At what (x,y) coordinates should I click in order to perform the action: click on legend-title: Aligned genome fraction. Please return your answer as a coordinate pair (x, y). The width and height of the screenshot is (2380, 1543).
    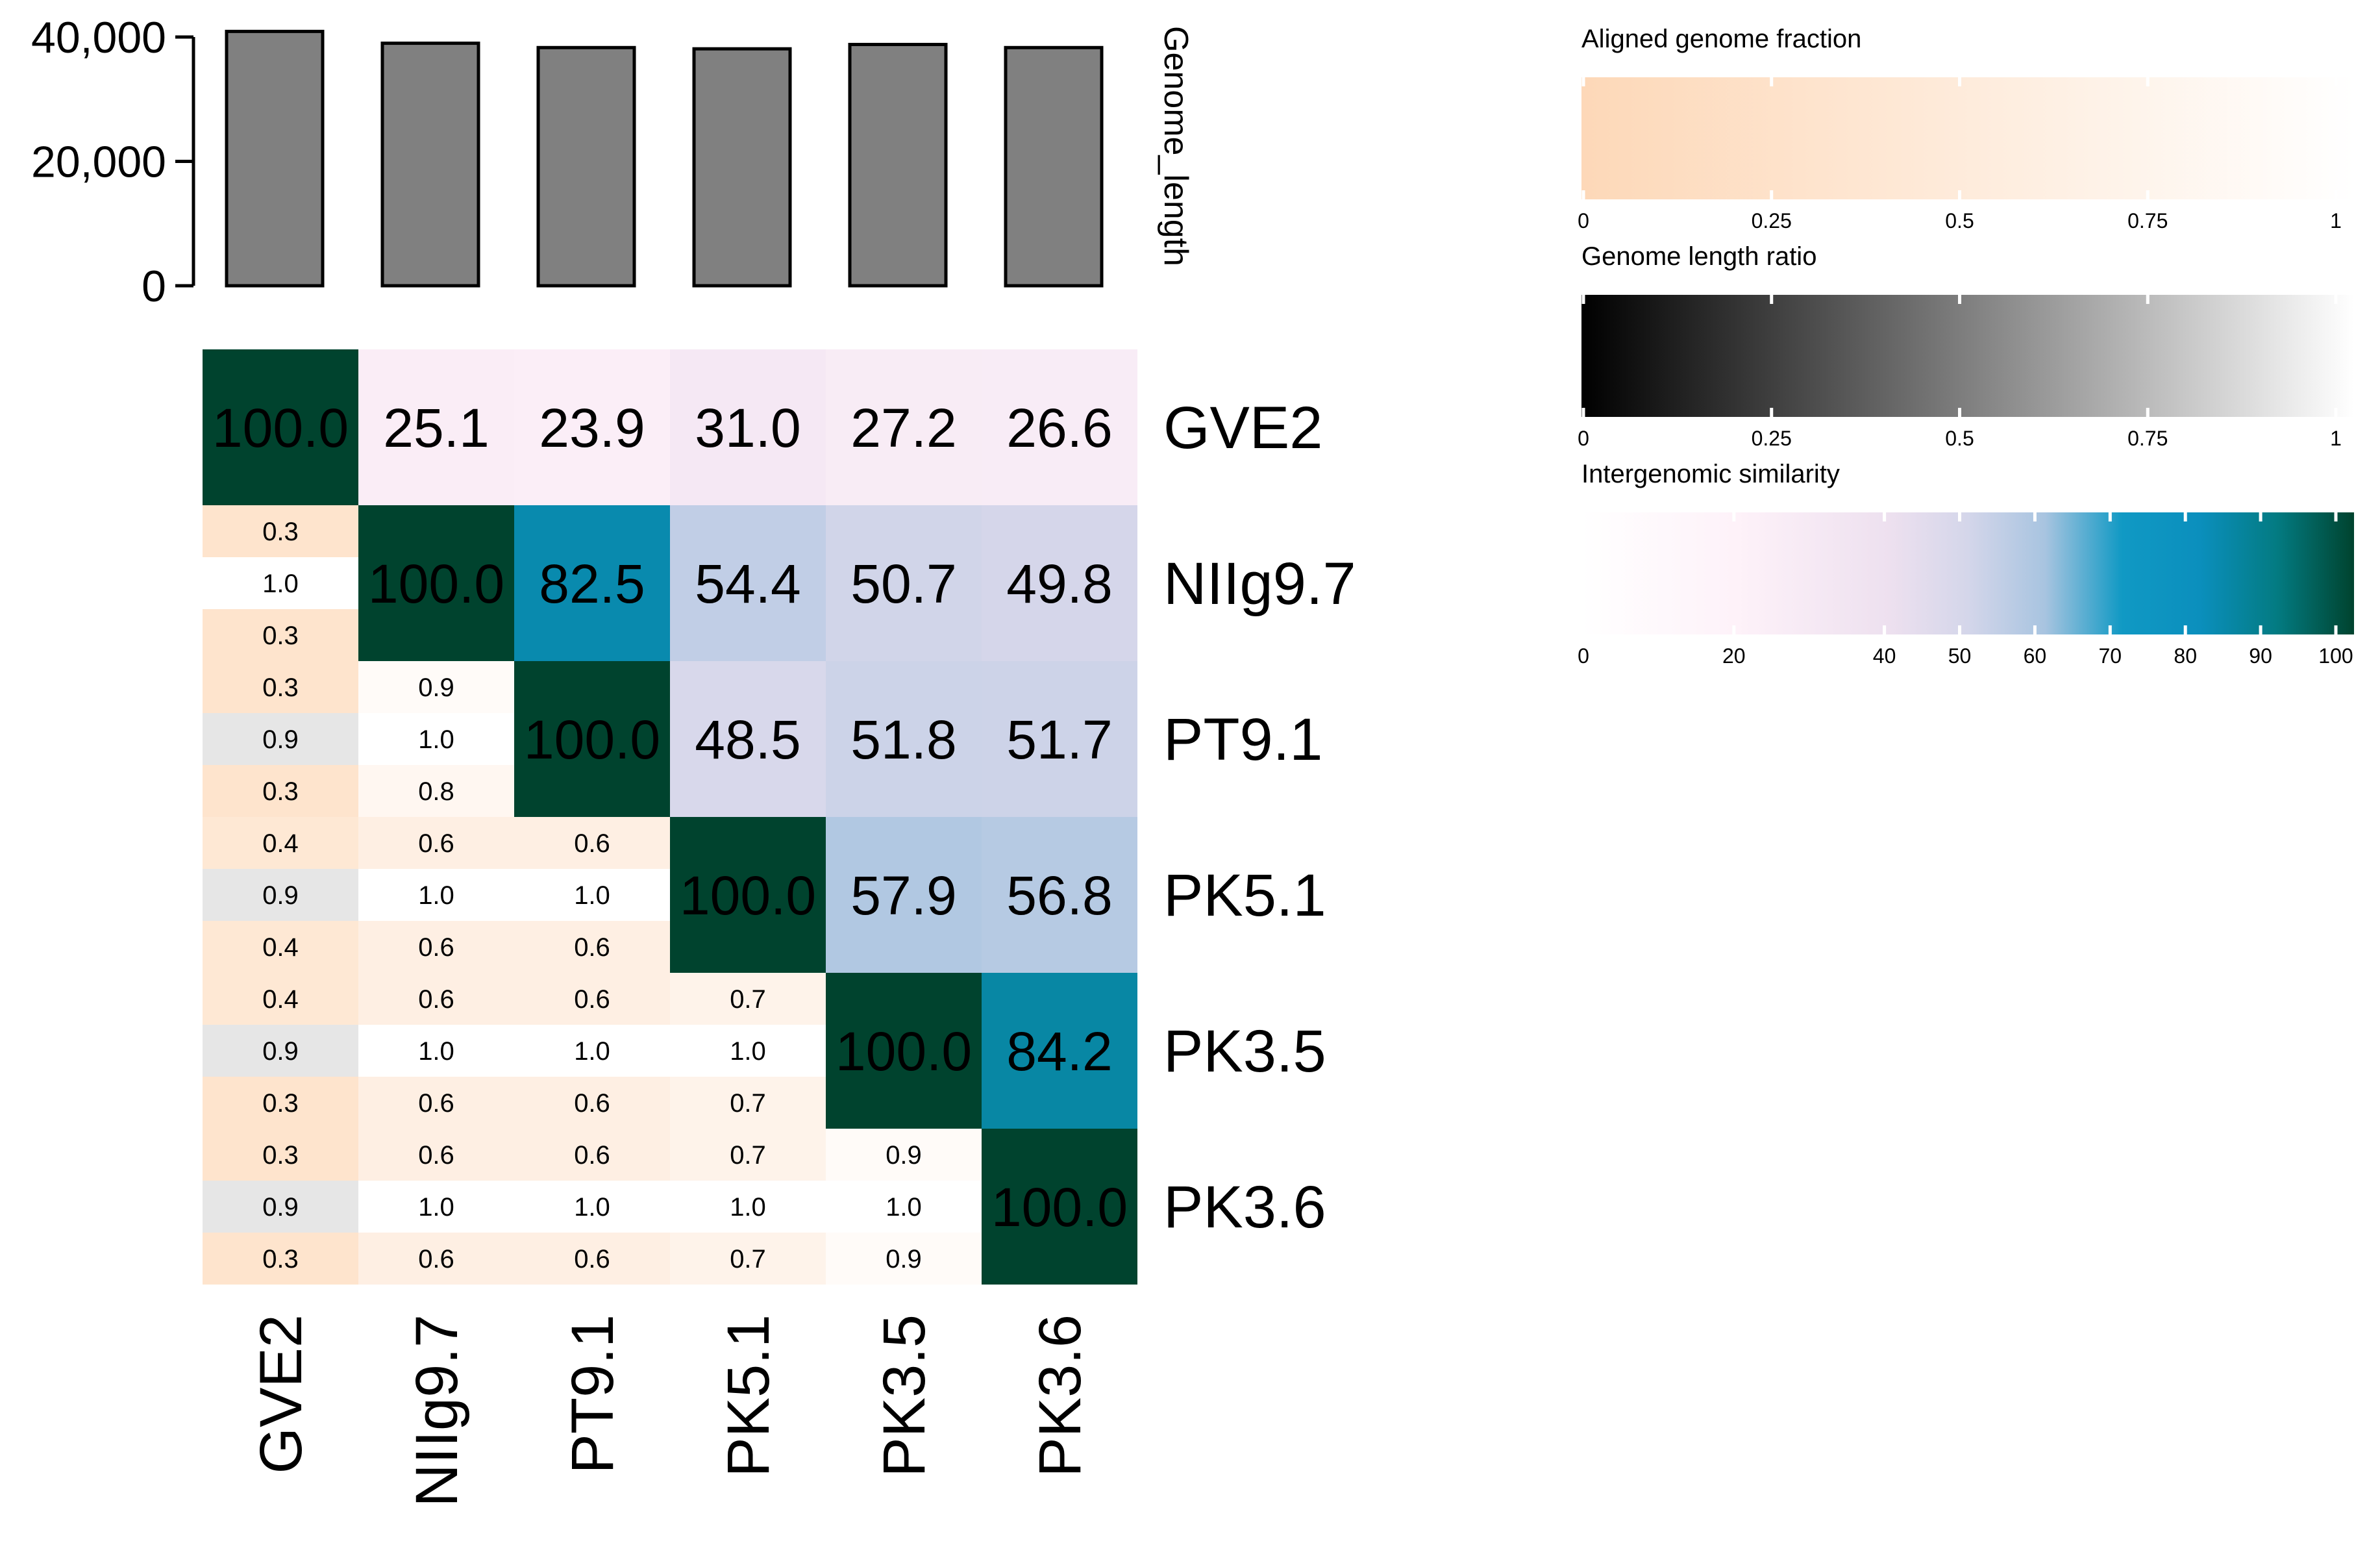
    Looking at the image, I should click on (1721, 39).